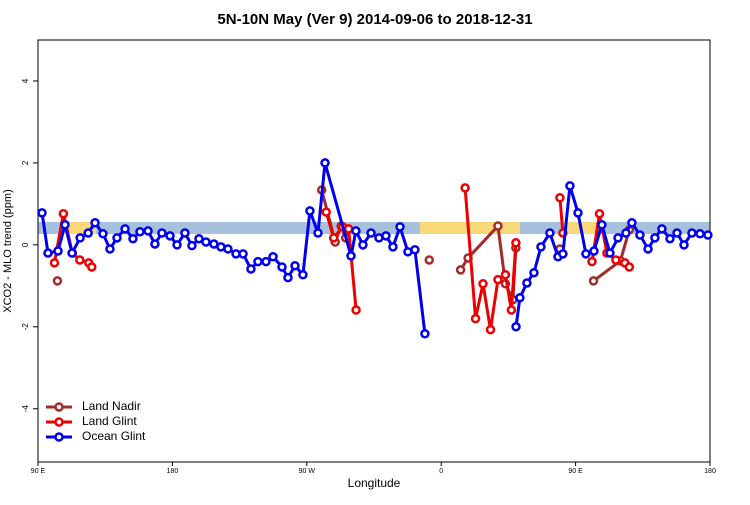  Describe the element at coordinates (25, 162) in the screenshot. I see `y-tick-label: 2` at that location.